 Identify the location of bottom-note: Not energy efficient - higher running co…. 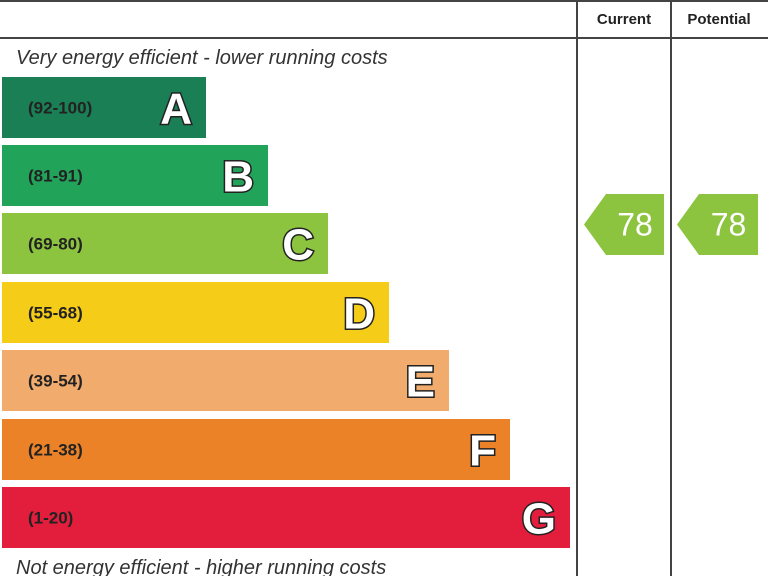
(201, 566).